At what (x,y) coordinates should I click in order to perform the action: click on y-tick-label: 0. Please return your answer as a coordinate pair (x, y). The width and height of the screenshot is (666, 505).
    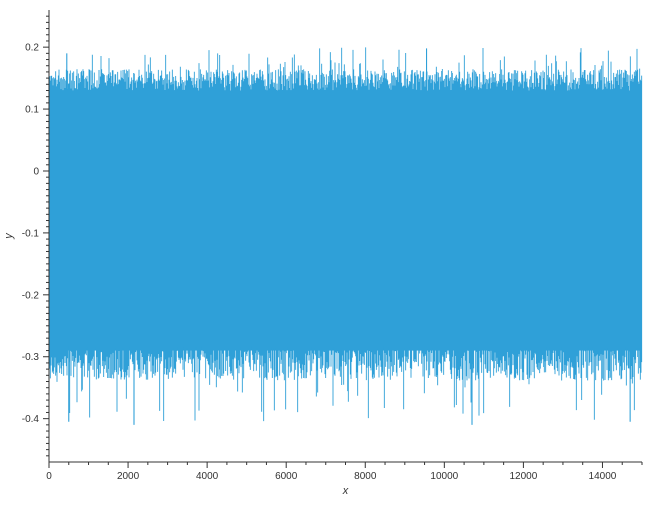
    Looking at the image, I should click on (36, 171).